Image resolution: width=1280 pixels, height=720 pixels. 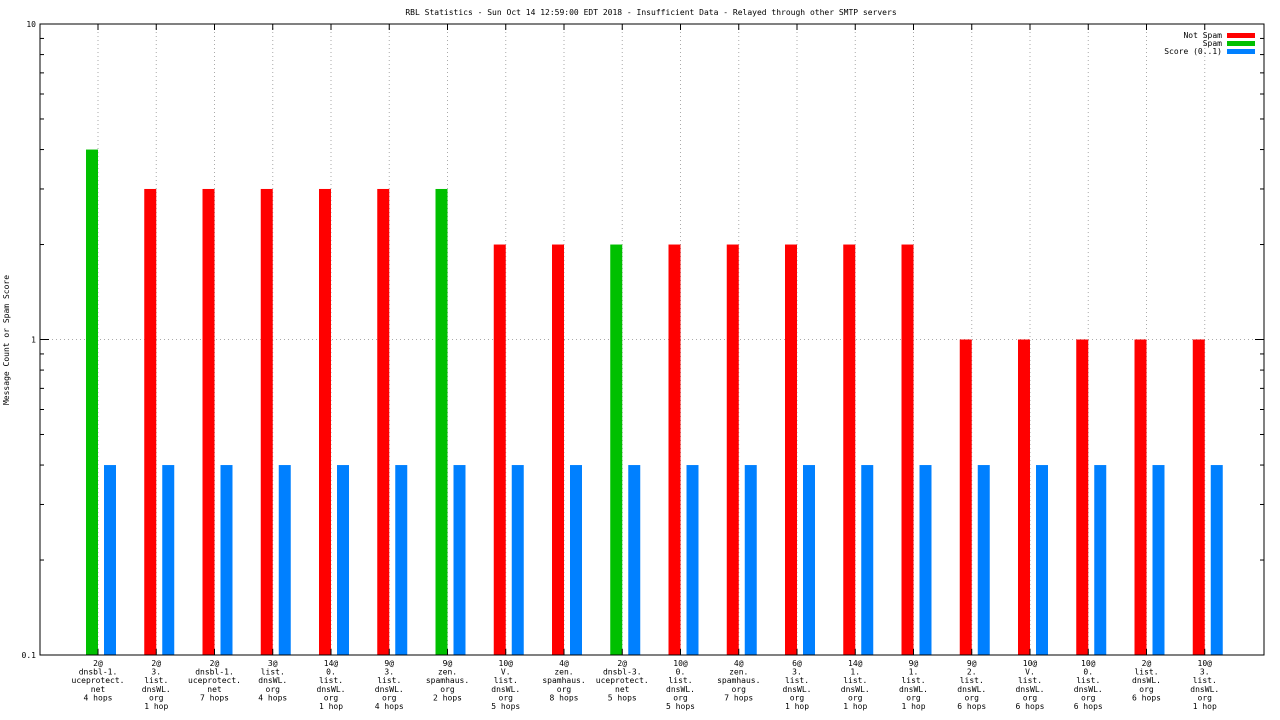 What do you see at coordinates (156, 685) in the screenshot?
I see `x-tick-label: 2@ 3. list. dnsWL. org 1 hop` at bounding box center [156, 685].